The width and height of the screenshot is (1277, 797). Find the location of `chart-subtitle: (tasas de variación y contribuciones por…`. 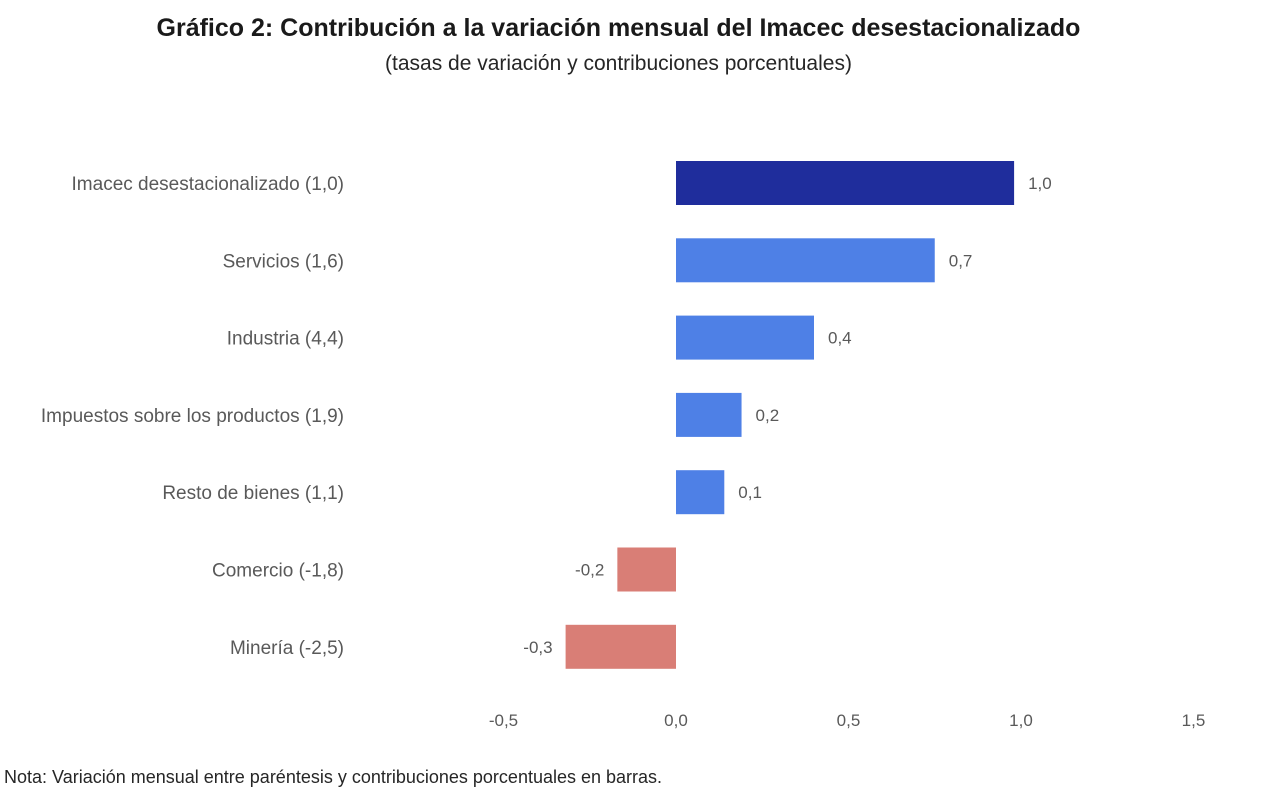

chart-subtitle: (tasas de variación y contribuciones por… is located at coordinates (618, 63).